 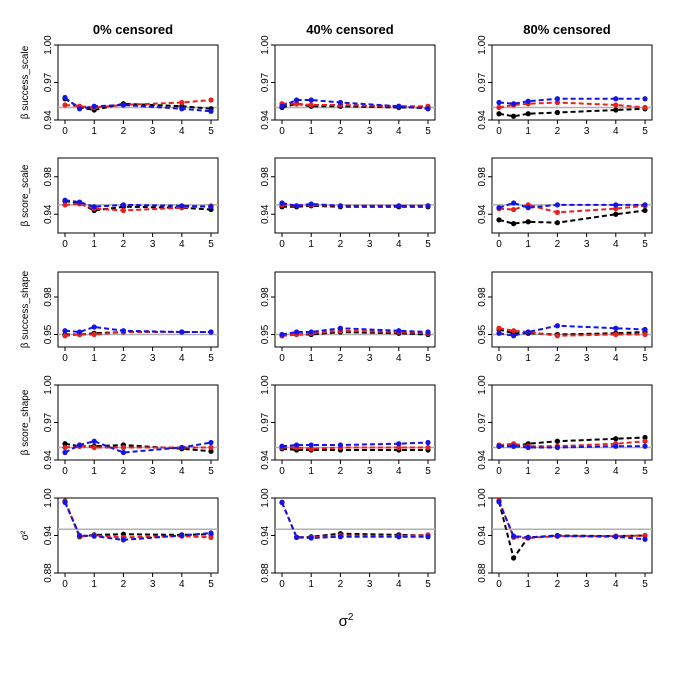 What do you see at coordinates (565, 426) in the screenshot?
I see `panel-r4-c3: 0.94 0.97 1.00 0 1 2 3 4 5` at bounding box center [565, 426].